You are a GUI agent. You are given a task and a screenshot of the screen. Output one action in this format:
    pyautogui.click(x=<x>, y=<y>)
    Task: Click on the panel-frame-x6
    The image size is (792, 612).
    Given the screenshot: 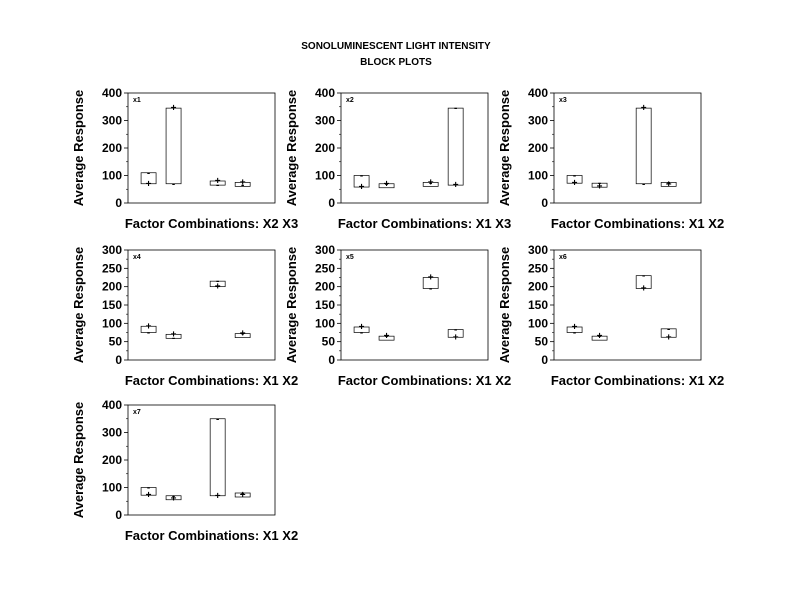 What is the action you would take?
    pyautogui.click(x=627, y=305)
    